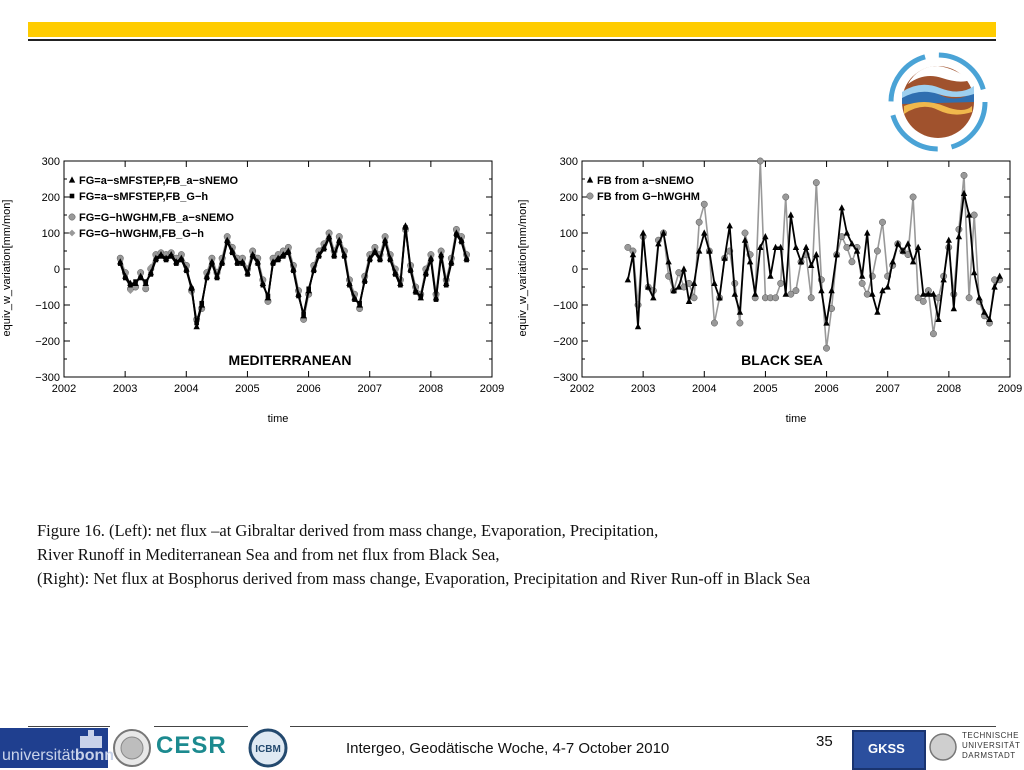  Describe the element at coordinates (512, 29) in the screenshot. I see `header-accent-bar` at that location.